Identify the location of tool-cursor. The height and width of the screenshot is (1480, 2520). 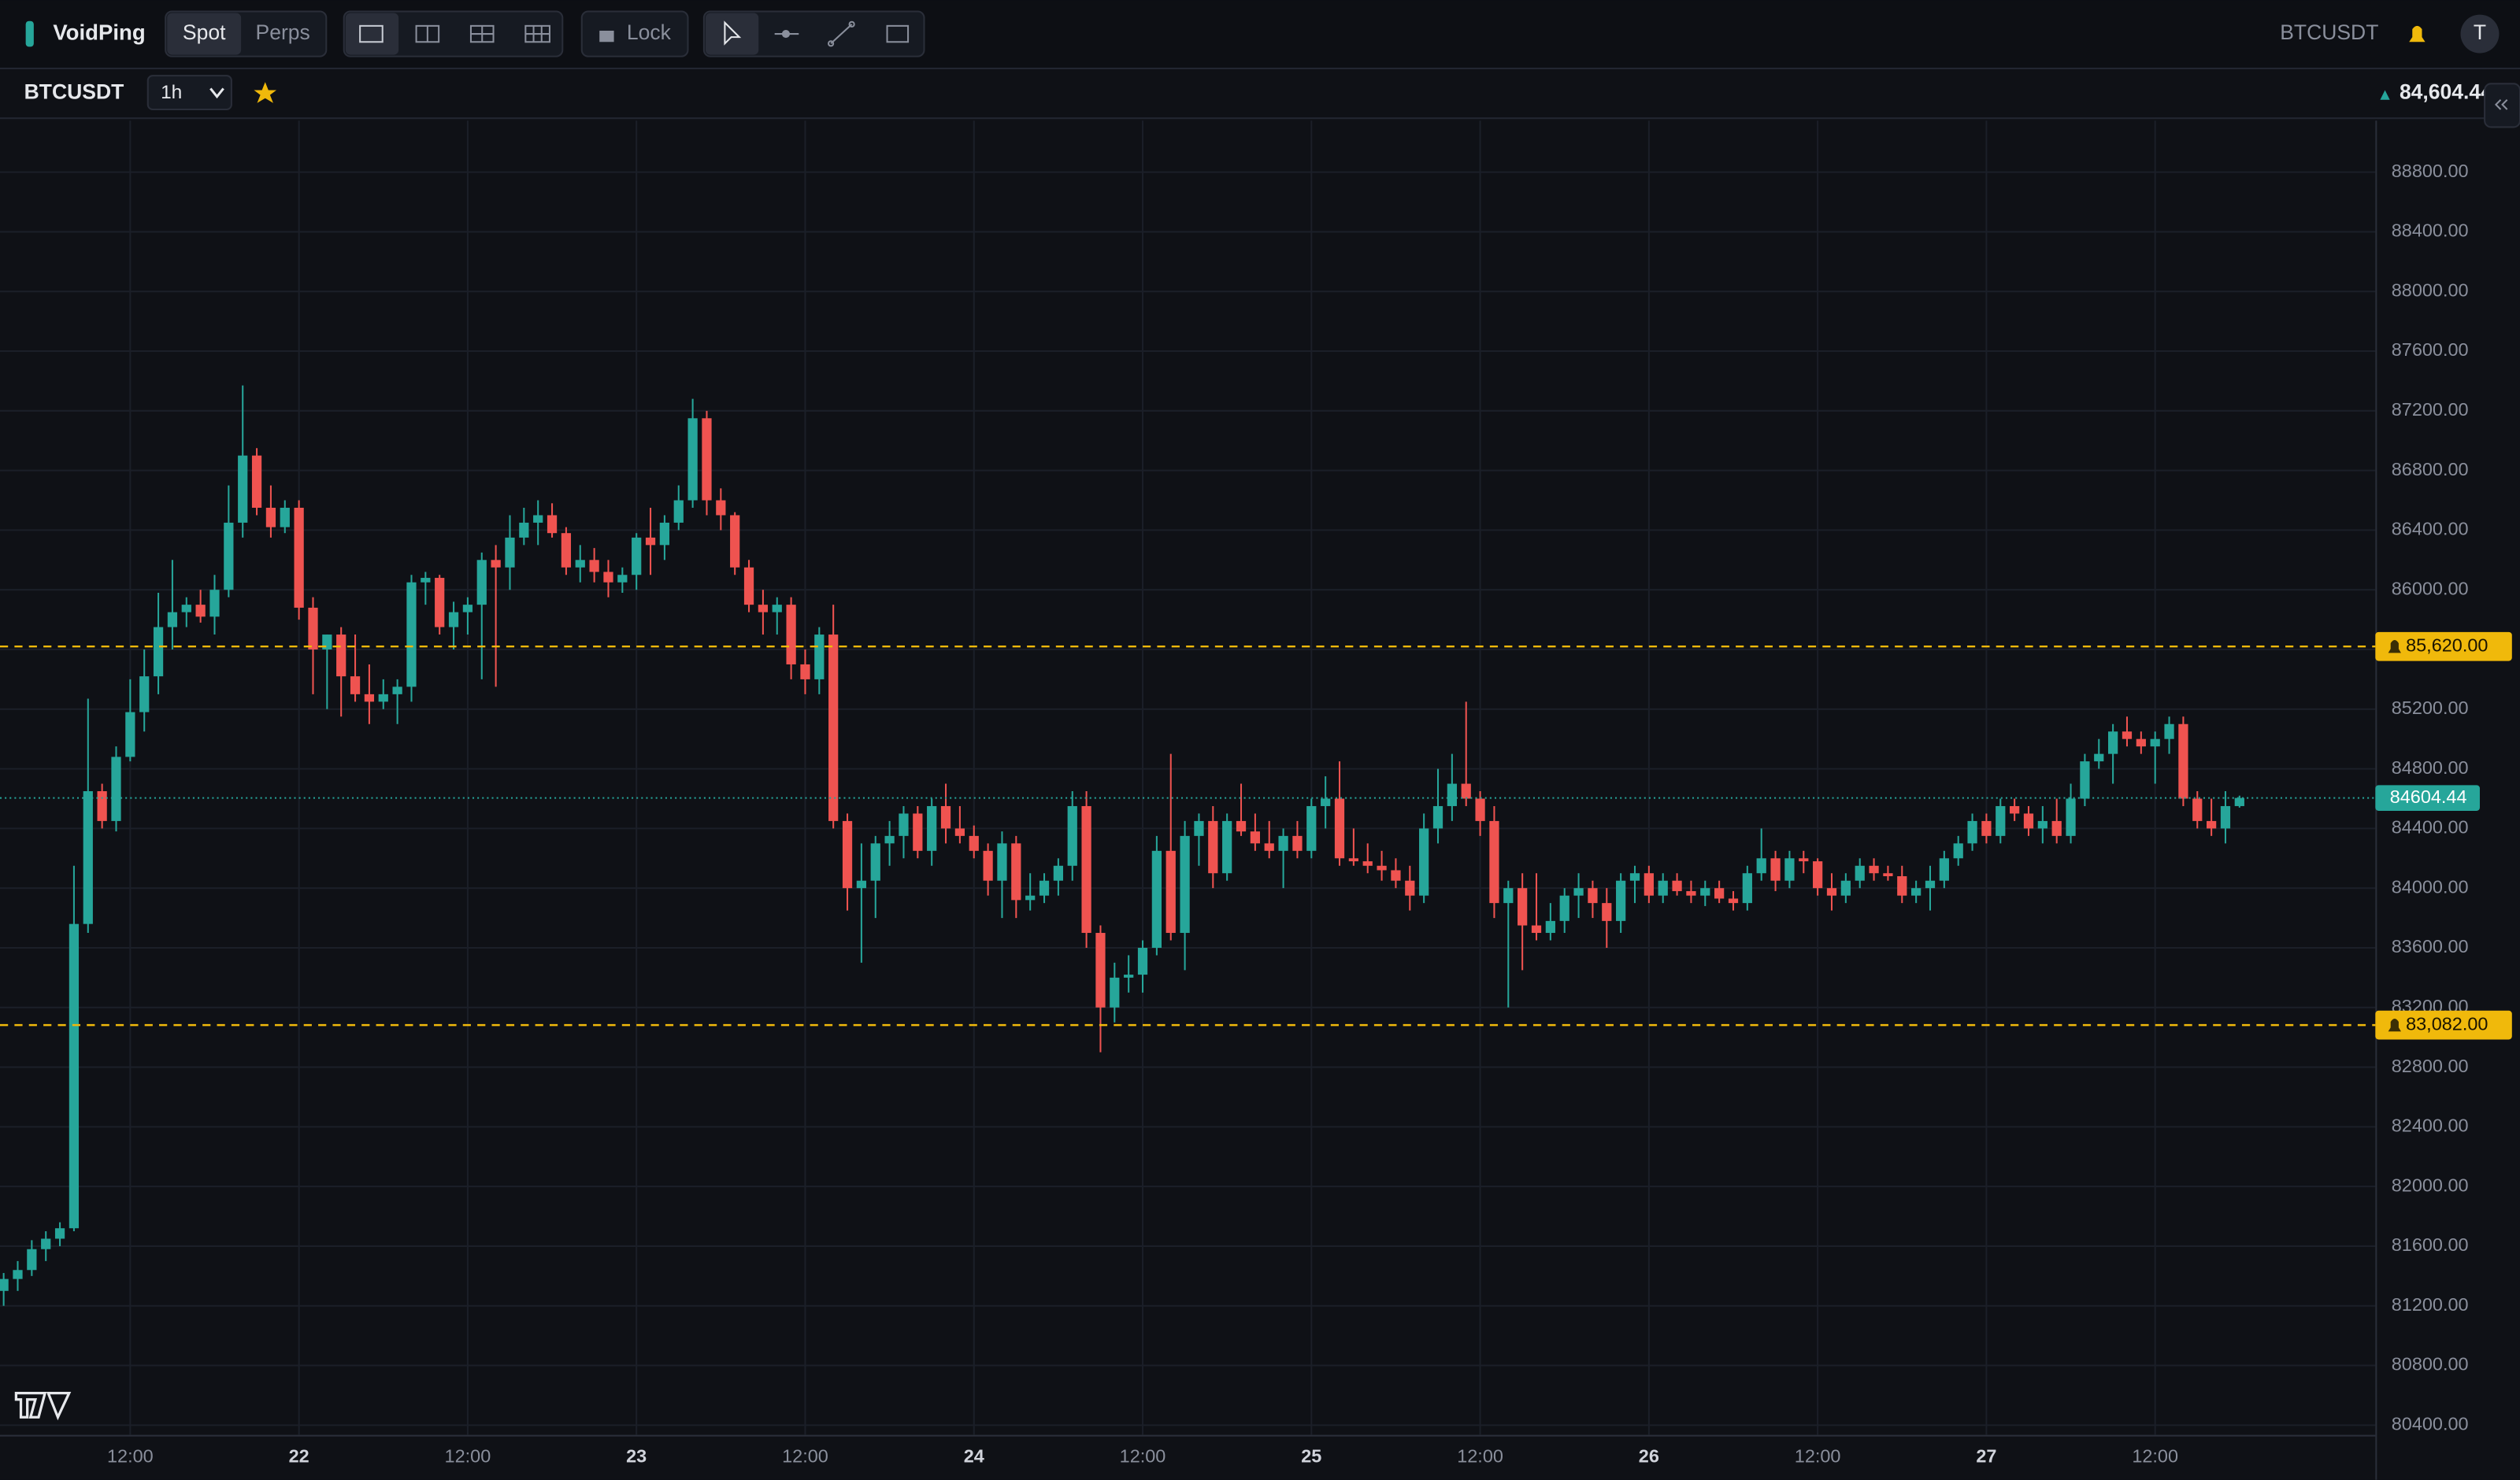
(732, 34).